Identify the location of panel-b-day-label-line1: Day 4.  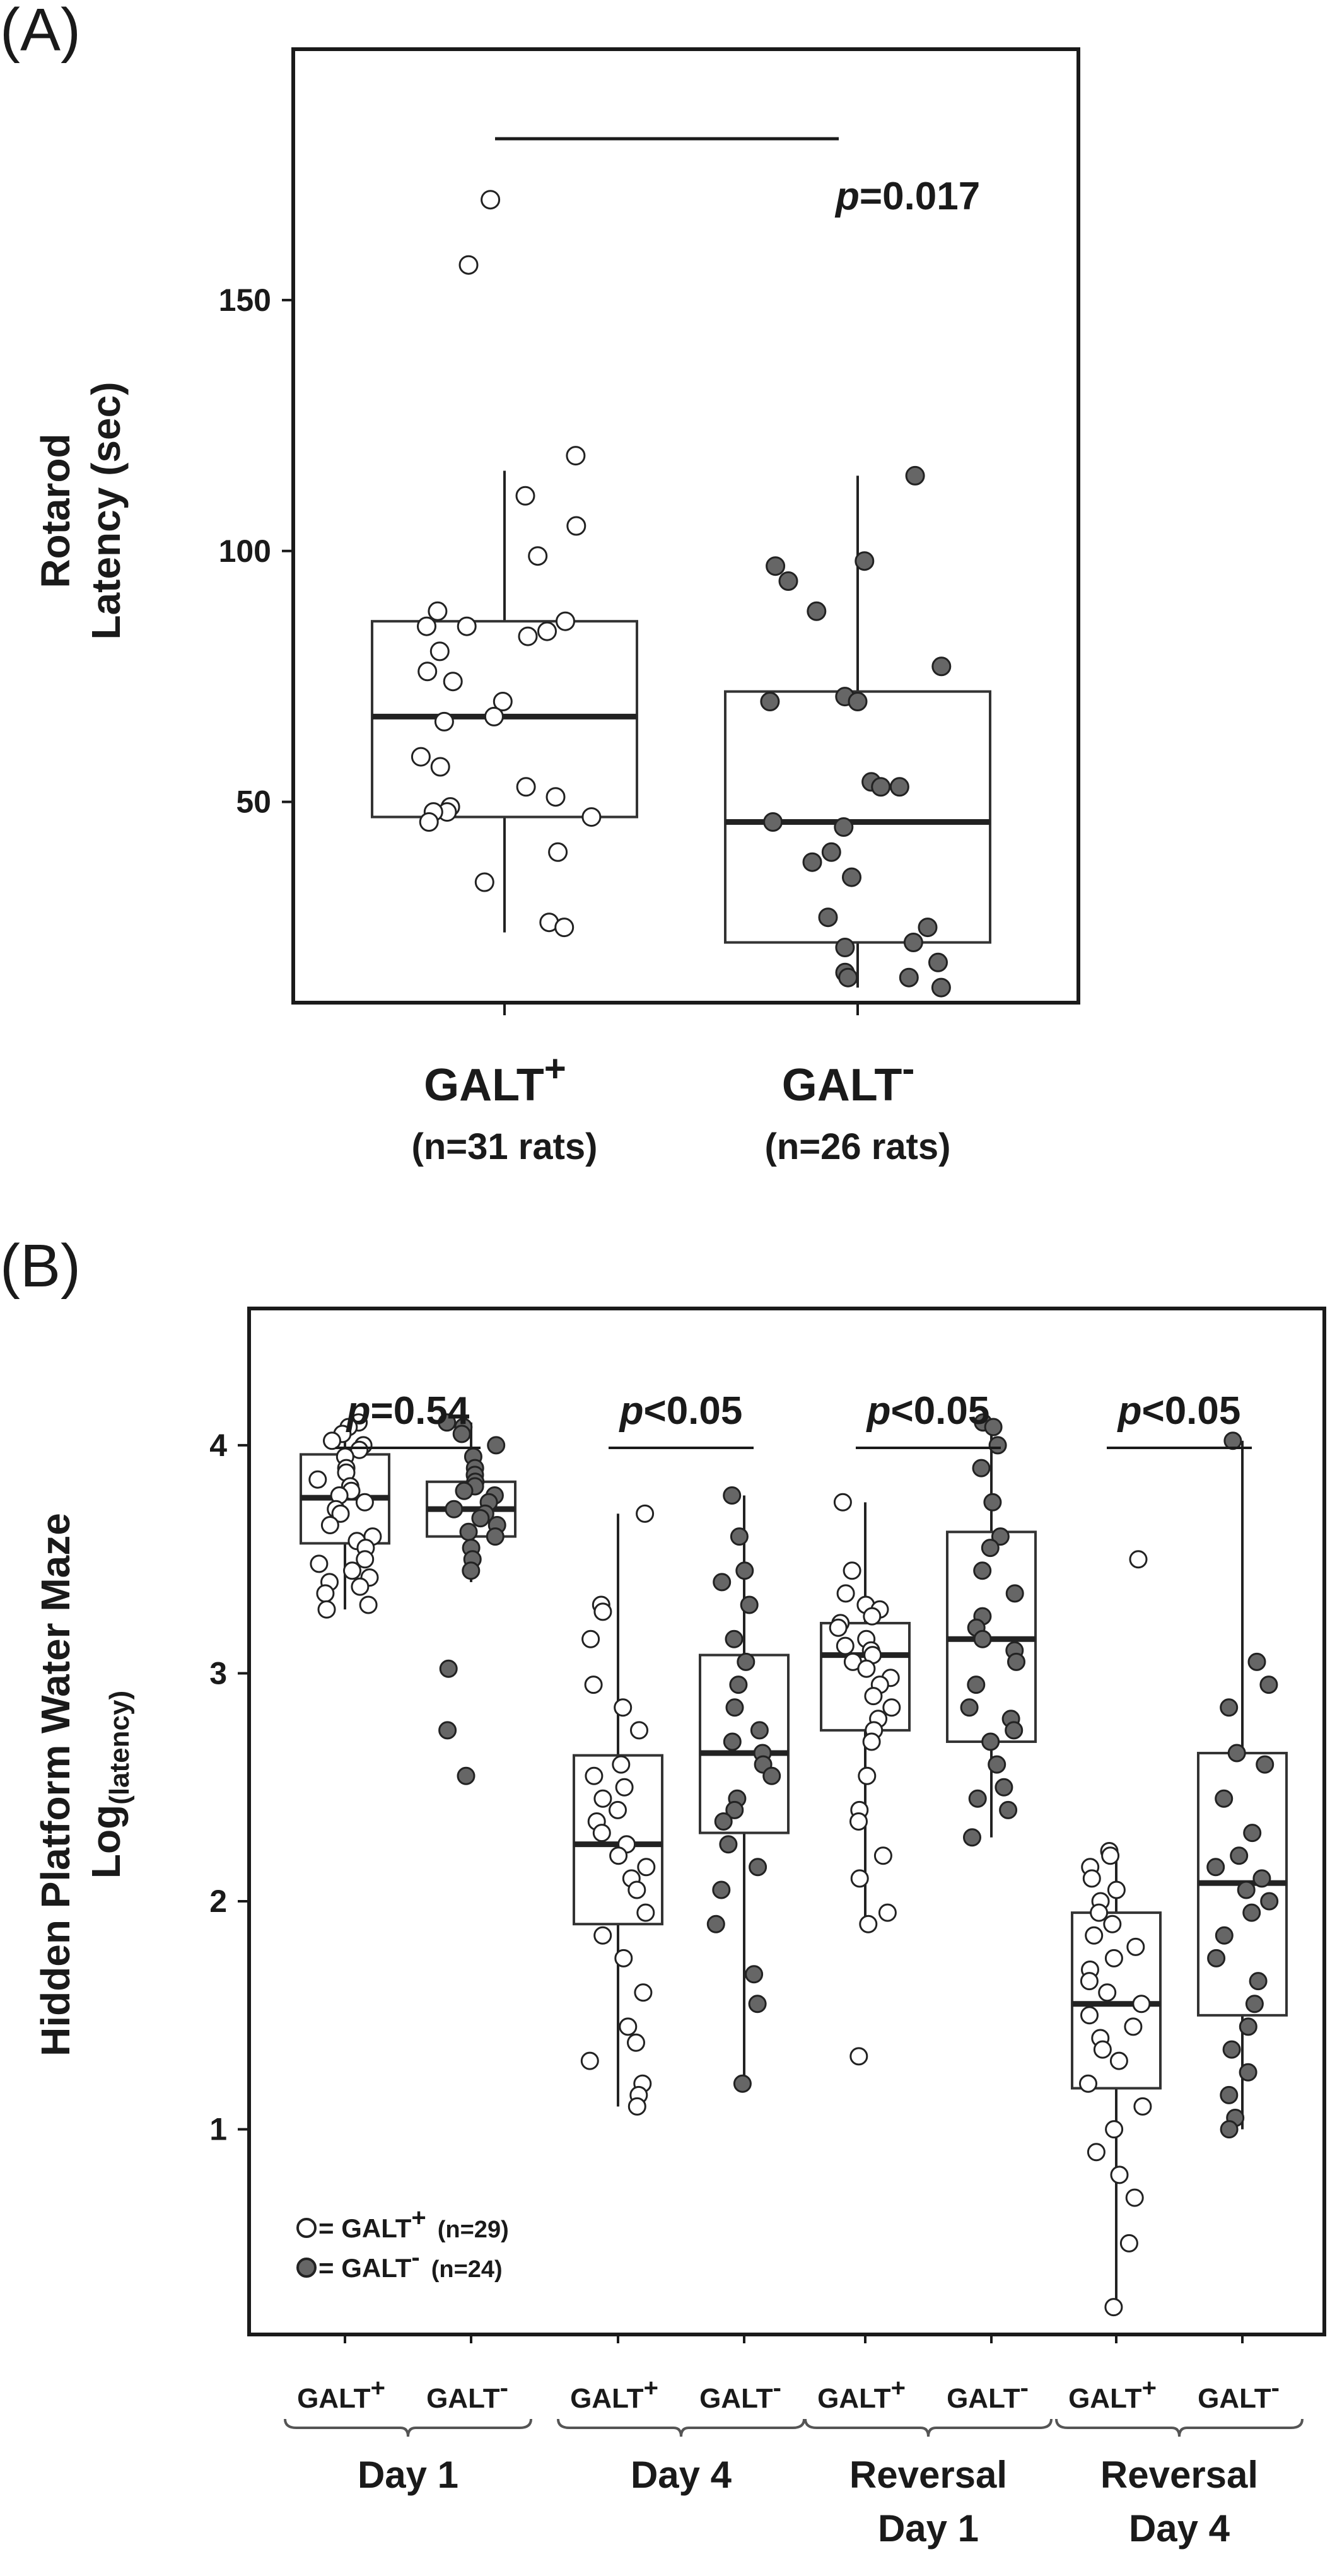
(681, 2475).